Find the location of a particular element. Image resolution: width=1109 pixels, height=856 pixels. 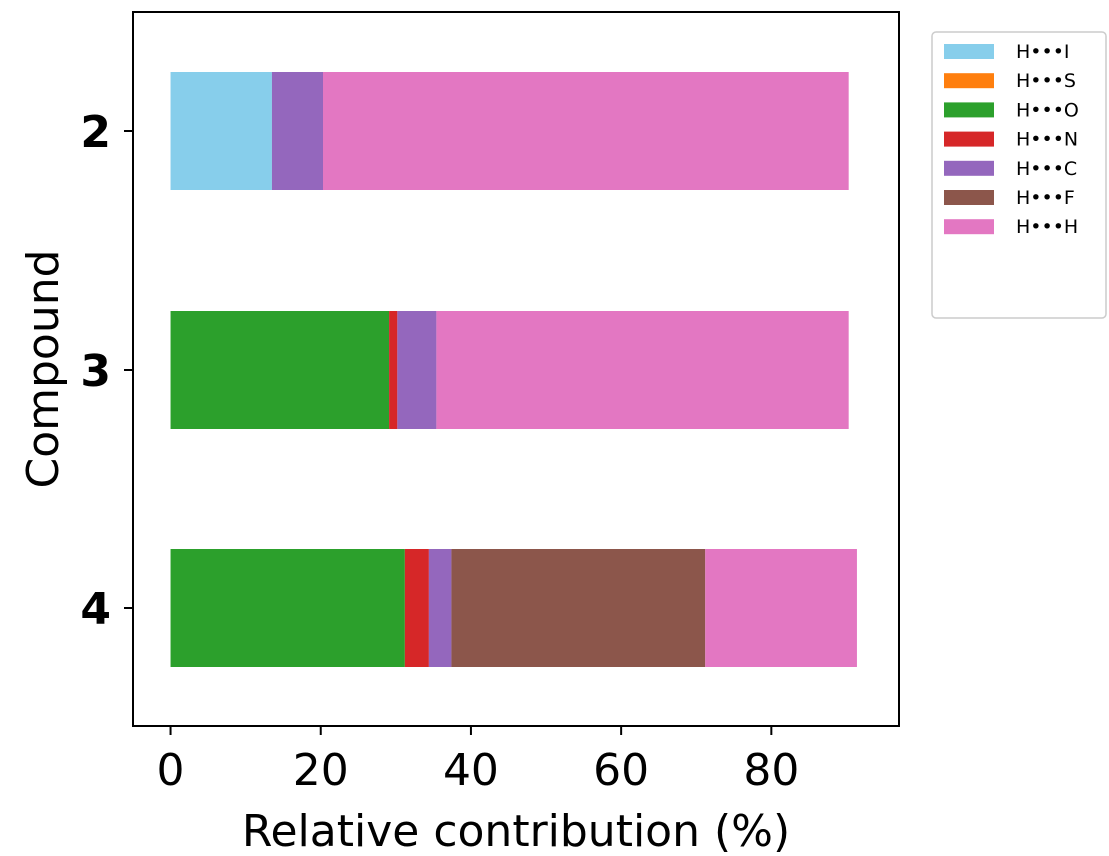

y-tick-label: 2 is located at coordinates (95, 132).